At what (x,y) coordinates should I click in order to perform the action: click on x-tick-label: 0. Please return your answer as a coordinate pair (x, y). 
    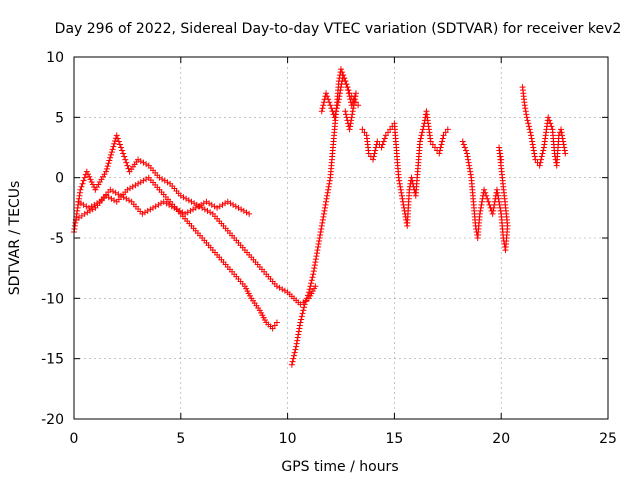
    Looking at the image, I should click on (74, 439).